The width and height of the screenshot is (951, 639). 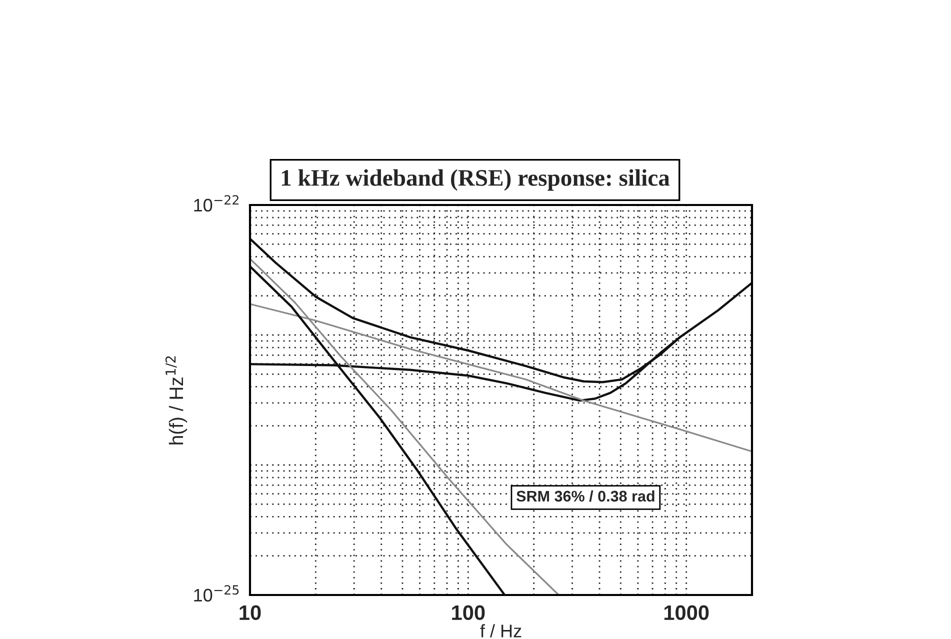 I want to click on chart-title: 1 kHz wideband (RSE) response: silica, so click(x=476, y=180).